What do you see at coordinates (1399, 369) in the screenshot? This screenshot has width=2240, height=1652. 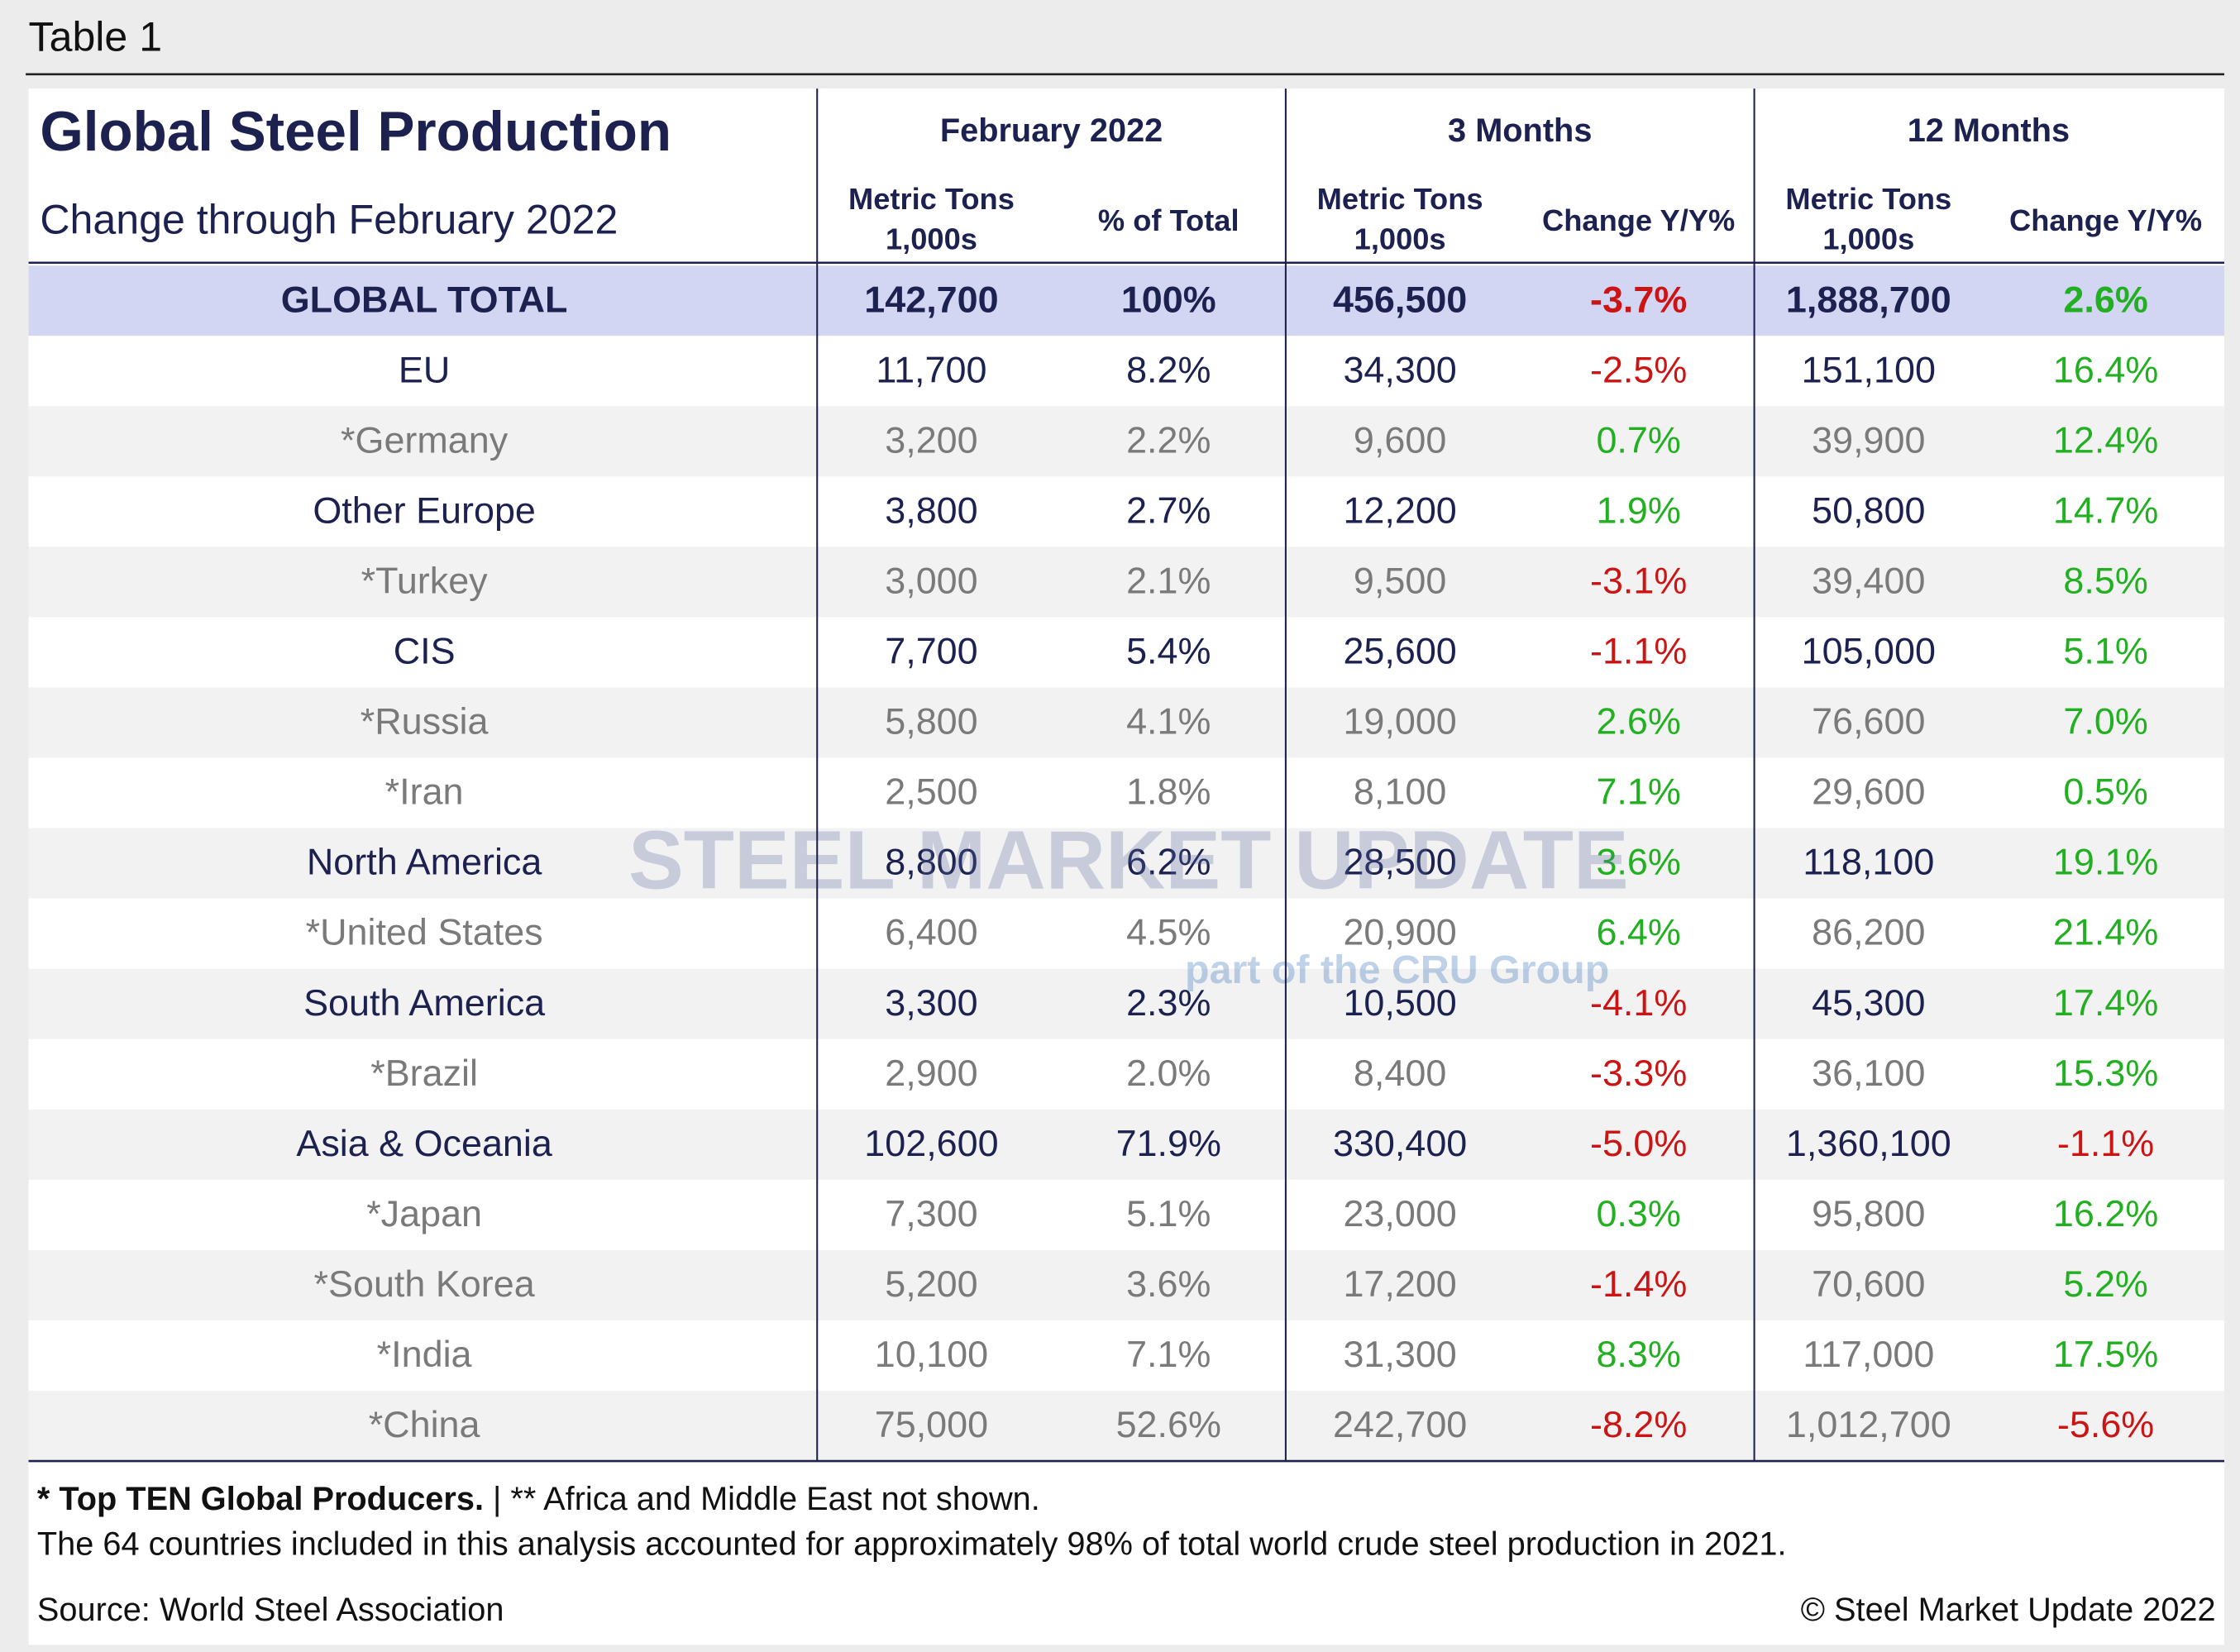 I see `cell: 34,300` at bounding box center [1399, 369].